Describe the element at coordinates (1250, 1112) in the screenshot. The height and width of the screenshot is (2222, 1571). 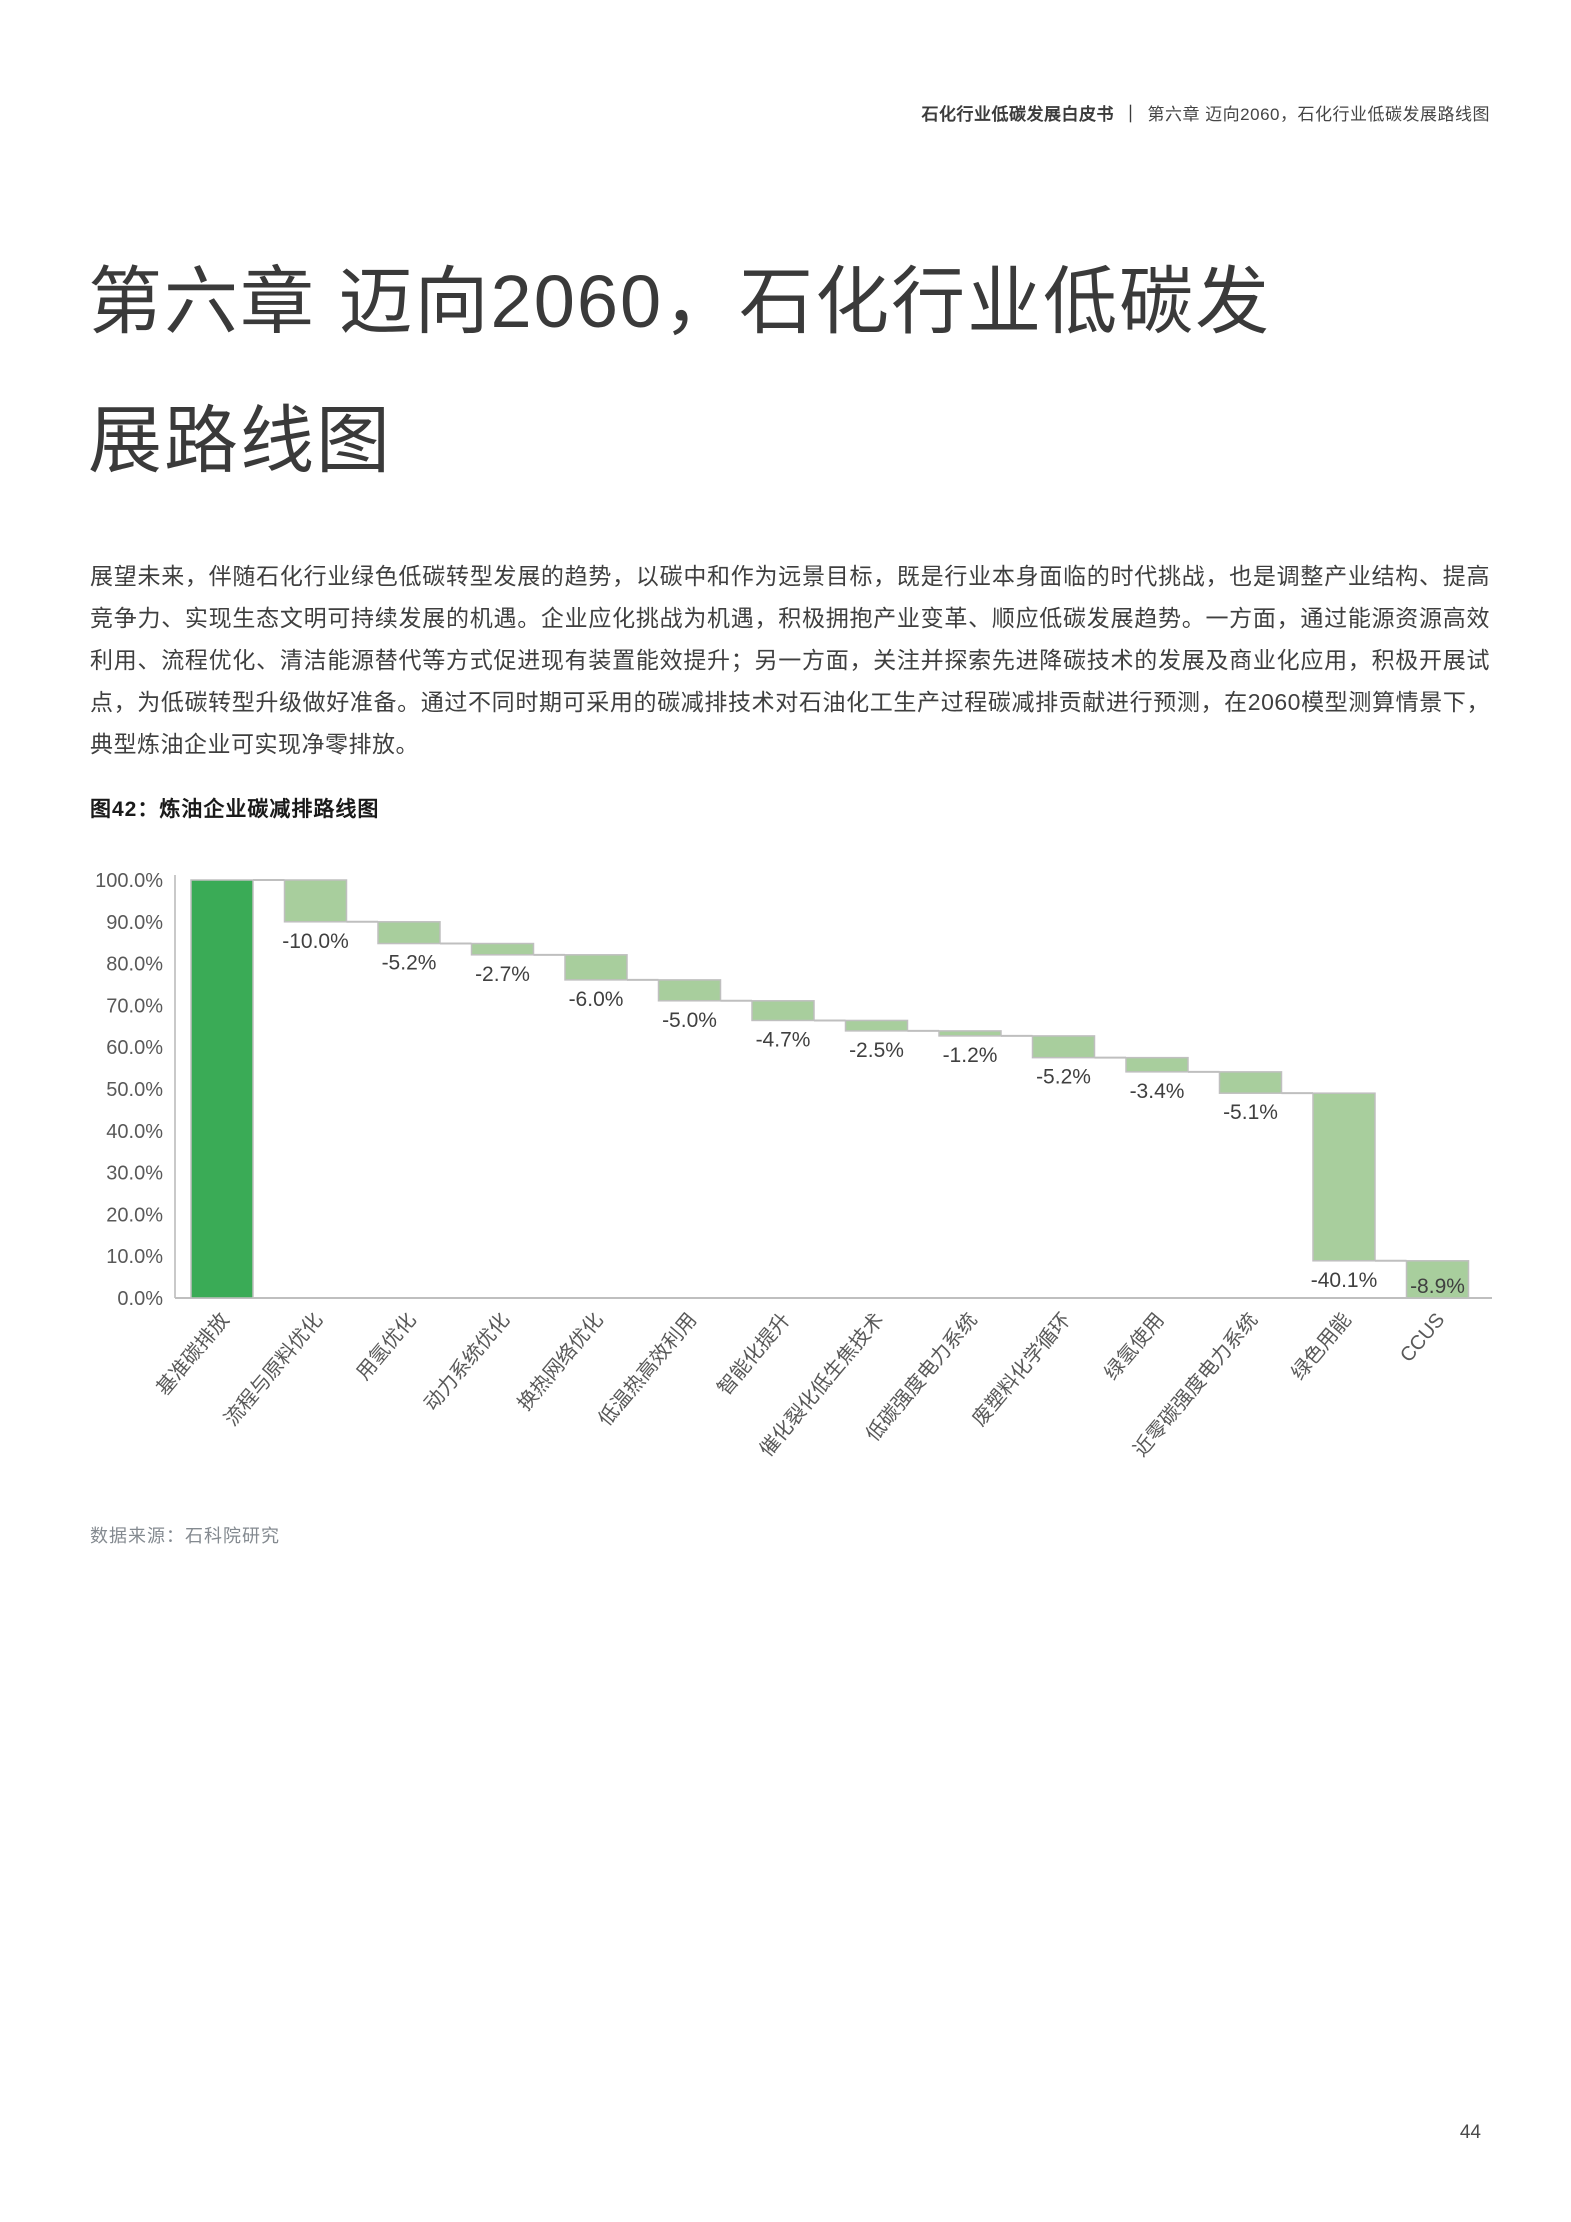
I see `bar-value-label: -5.1%` at that location.